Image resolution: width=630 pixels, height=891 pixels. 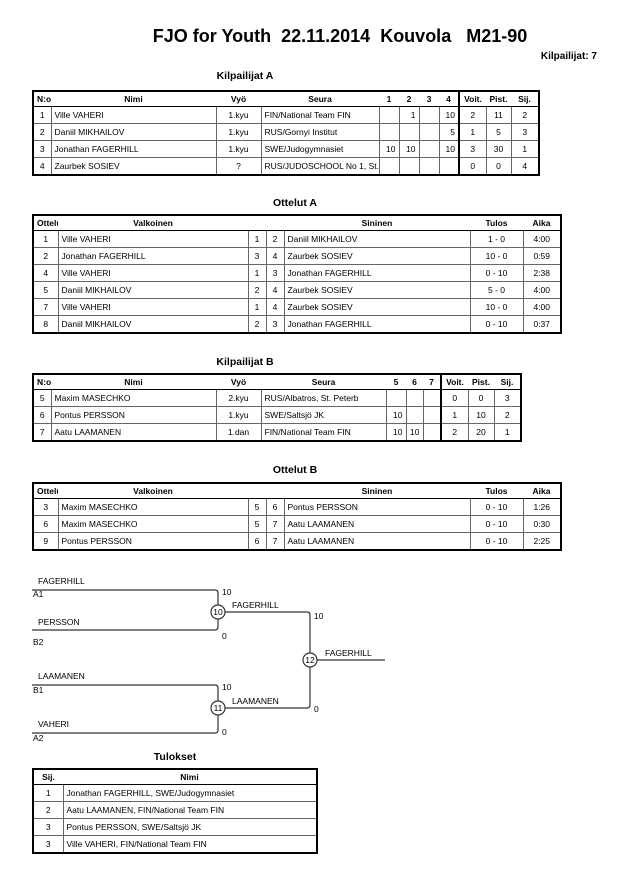 I want to click on cell-r5, so click(x=396, y=398).